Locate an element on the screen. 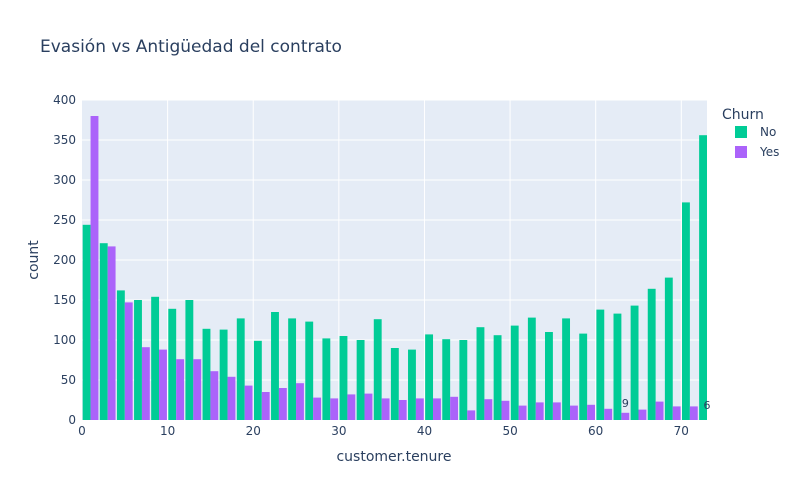 This screenshot has height=504, width=800. x-tick-label: 60 is located at coordinates (595, 431).